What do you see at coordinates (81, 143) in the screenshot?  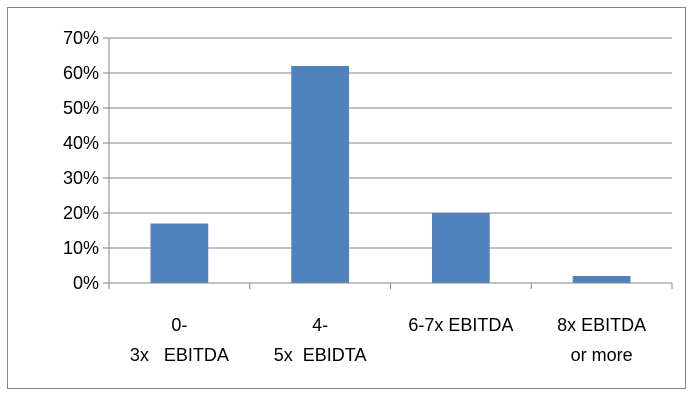 I see `y-tick-label: 40%` at bounding box center [81, 143].